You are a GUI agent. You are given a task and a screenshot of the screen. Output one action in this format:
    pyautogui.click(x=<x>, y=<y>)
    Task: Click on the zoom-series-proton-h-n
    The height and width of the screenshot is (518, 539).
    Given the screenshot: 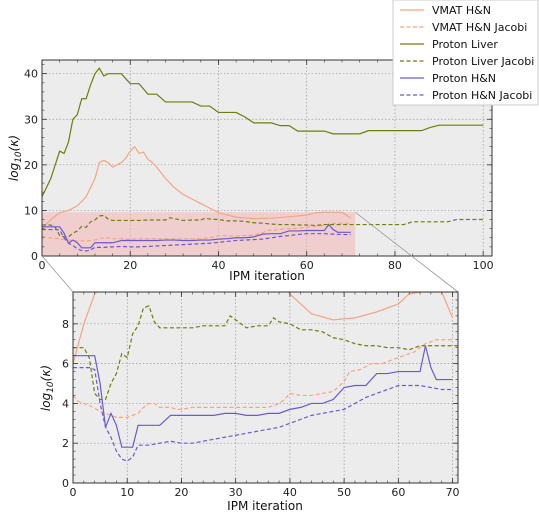 What is the action you would take?
    pyautogui.click(x=263, y=396)
    